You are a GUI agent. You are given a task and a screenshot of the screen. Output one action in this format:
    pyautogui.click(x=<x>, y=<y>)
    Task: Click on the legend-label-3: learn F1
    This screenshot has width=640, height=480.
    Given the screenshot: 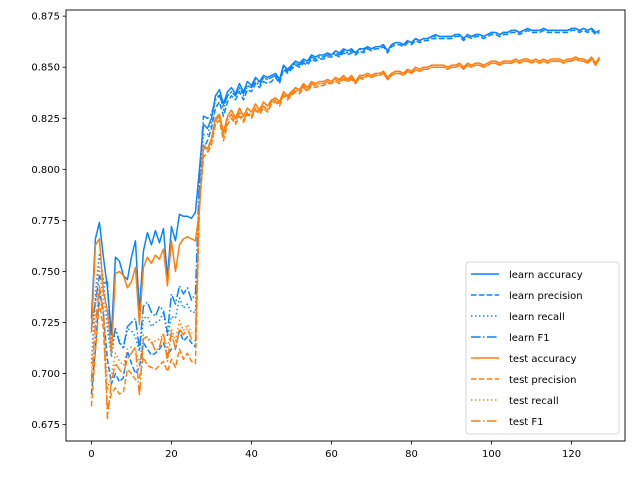 What is the action you would take?
    pyautogui.click(x=529, y=338)
    